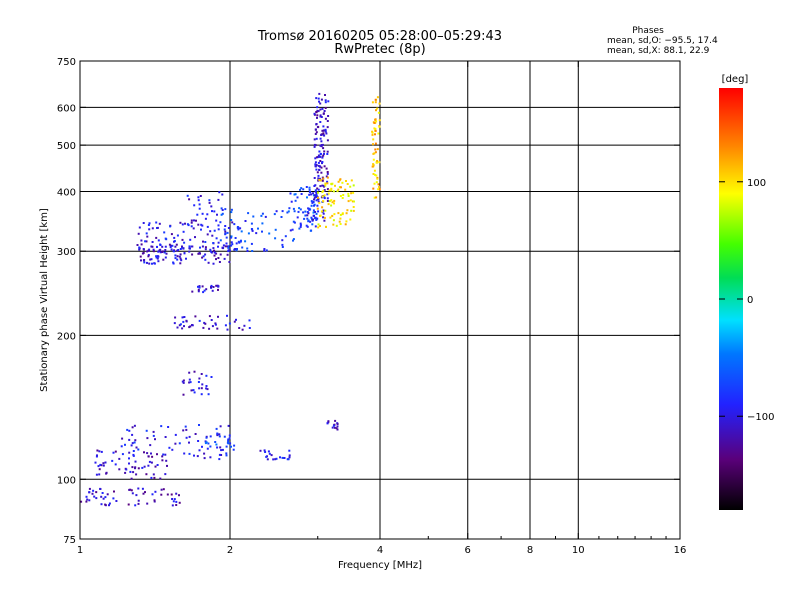 This screenshot has width=800, height=604. I want to click on chart-subtitle: RwPretec (8p), so click(379, 49).